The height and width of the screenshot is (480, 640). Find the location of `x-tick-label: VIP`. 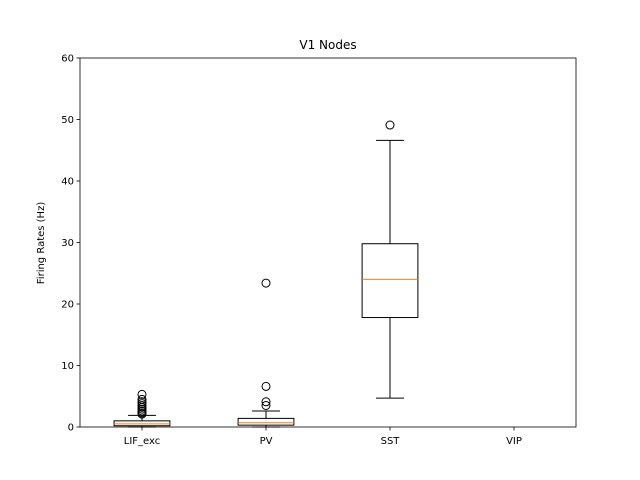

x-tick-label: VIP is located at coordinates (514, 441).